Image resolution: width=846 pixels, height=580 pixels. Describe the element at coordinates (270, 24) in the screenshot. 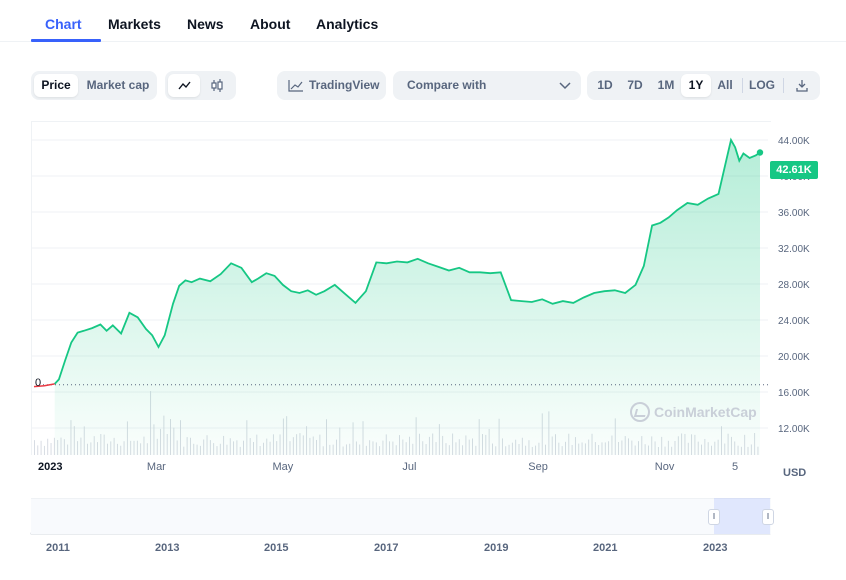

I see `tab-about: About` at that location.